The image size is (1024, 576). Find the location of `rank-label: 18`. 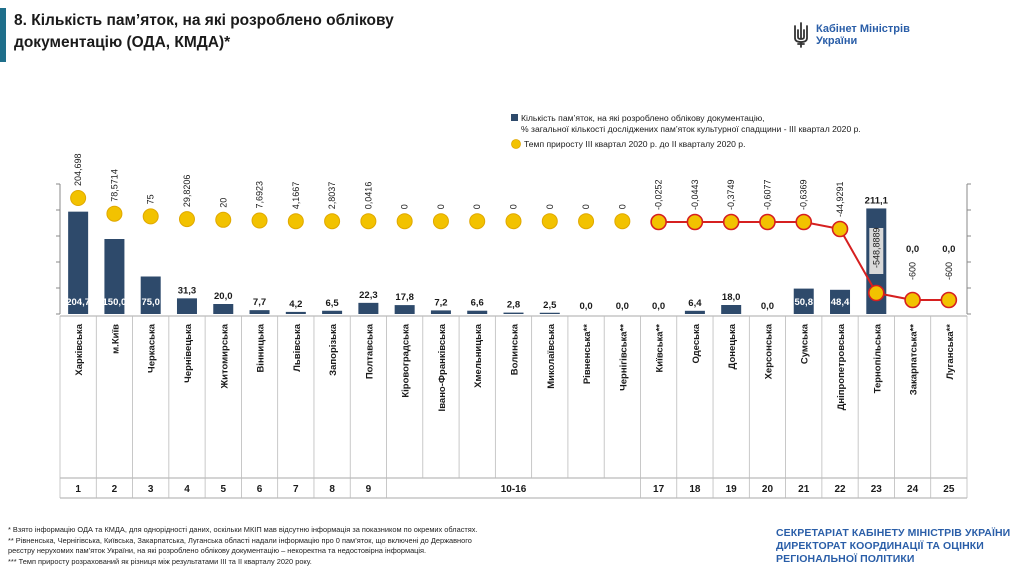

rank-label: 18 is located at coordinates (695, 489).